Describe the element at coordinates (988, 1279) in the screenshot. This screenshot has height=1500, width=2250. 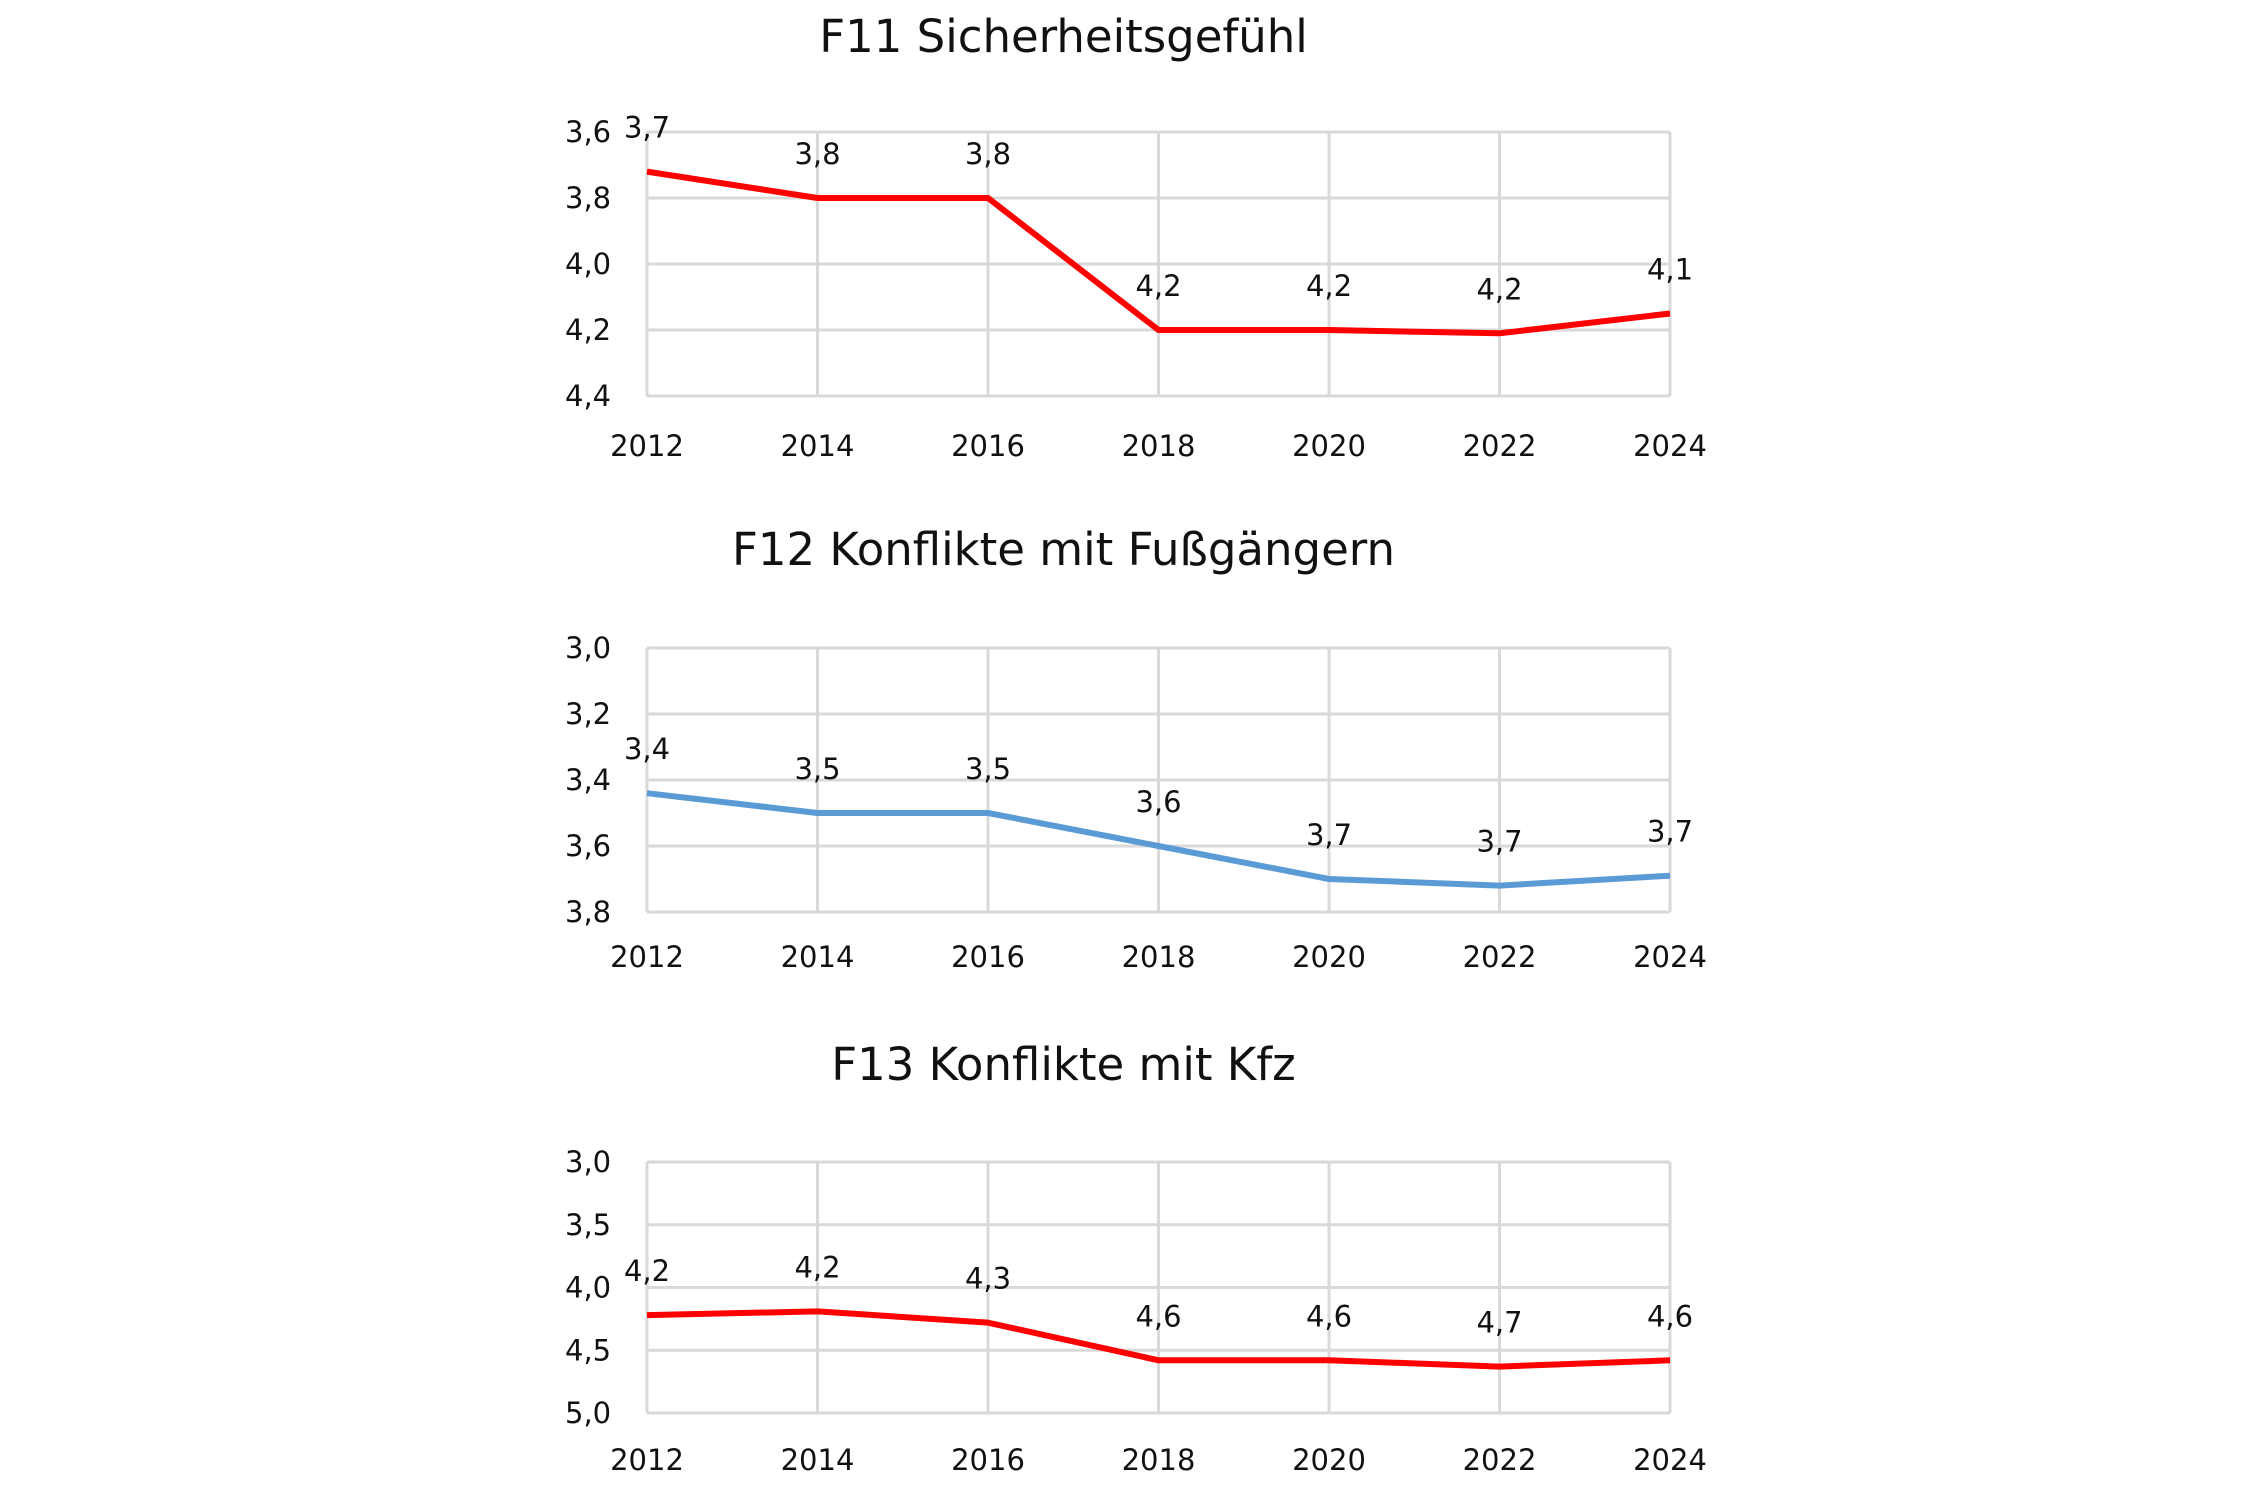
I see `data-label: 4,3` at that location.